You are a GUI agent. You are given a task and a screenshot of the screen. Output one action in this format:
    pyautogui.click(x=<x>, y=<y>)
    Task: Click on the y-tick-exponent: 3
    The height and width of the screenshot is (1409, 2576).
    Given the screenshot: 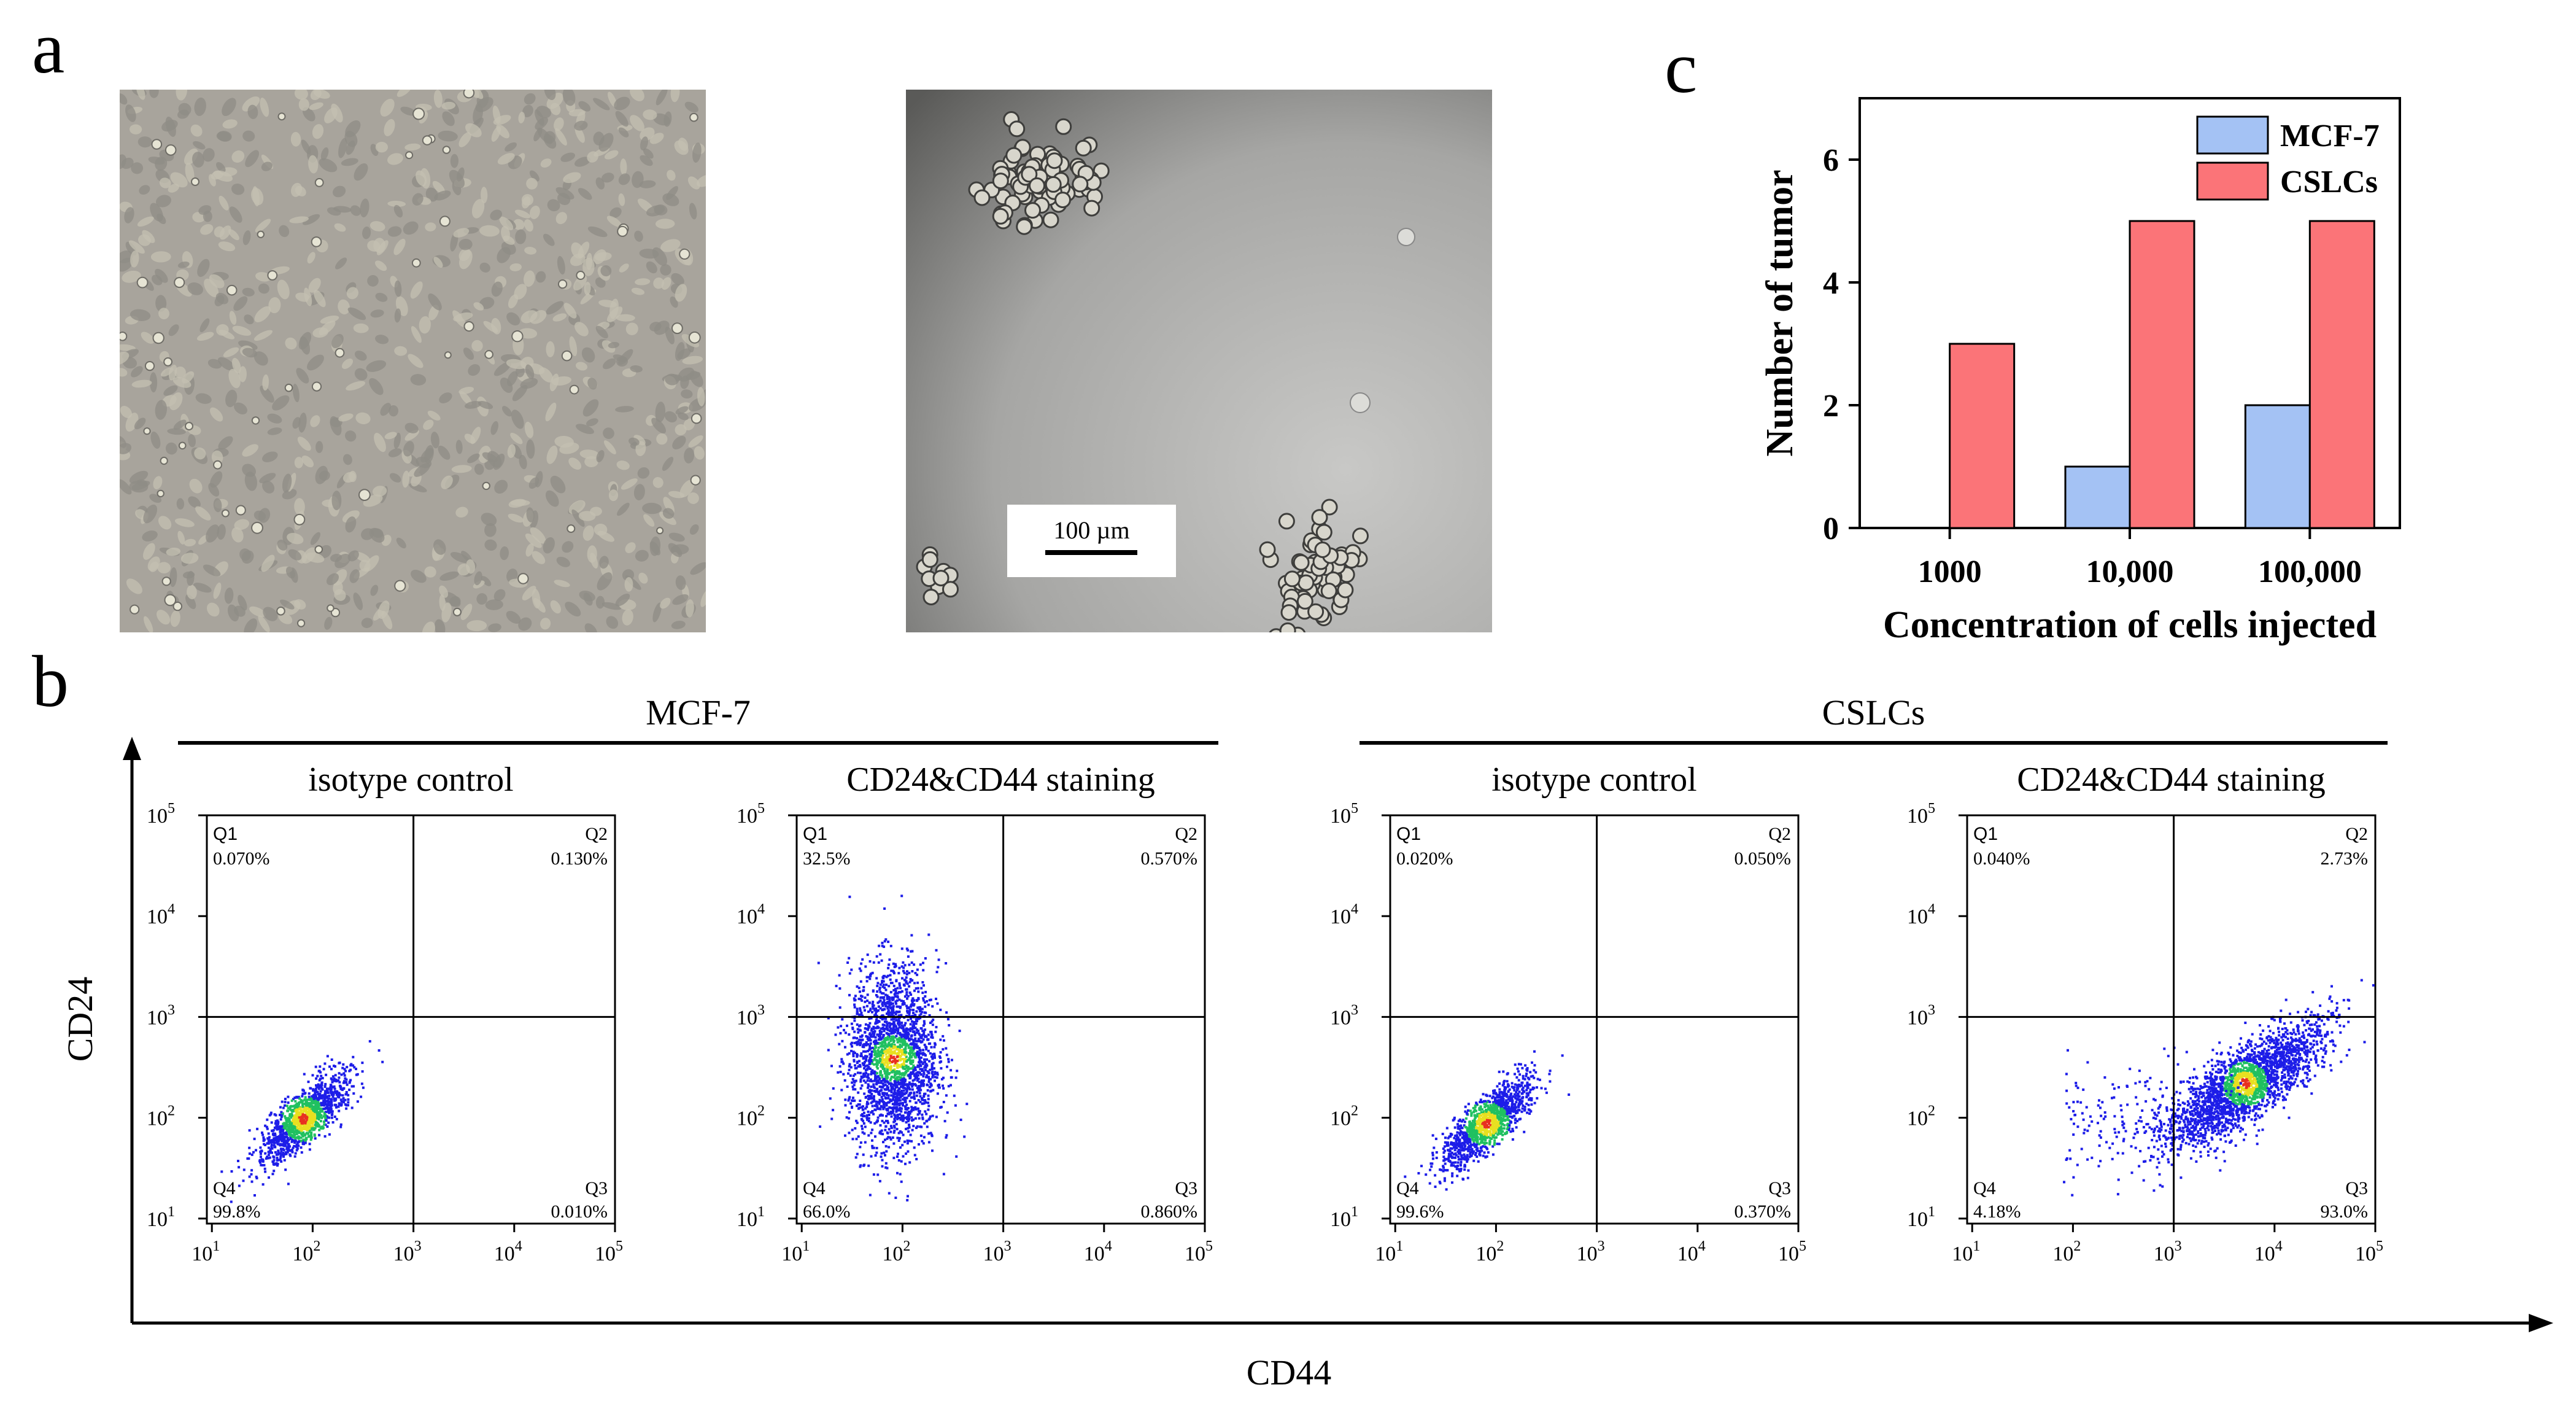 What is the action you would take?
    pyautogui.click(x=171, y=1010)
    